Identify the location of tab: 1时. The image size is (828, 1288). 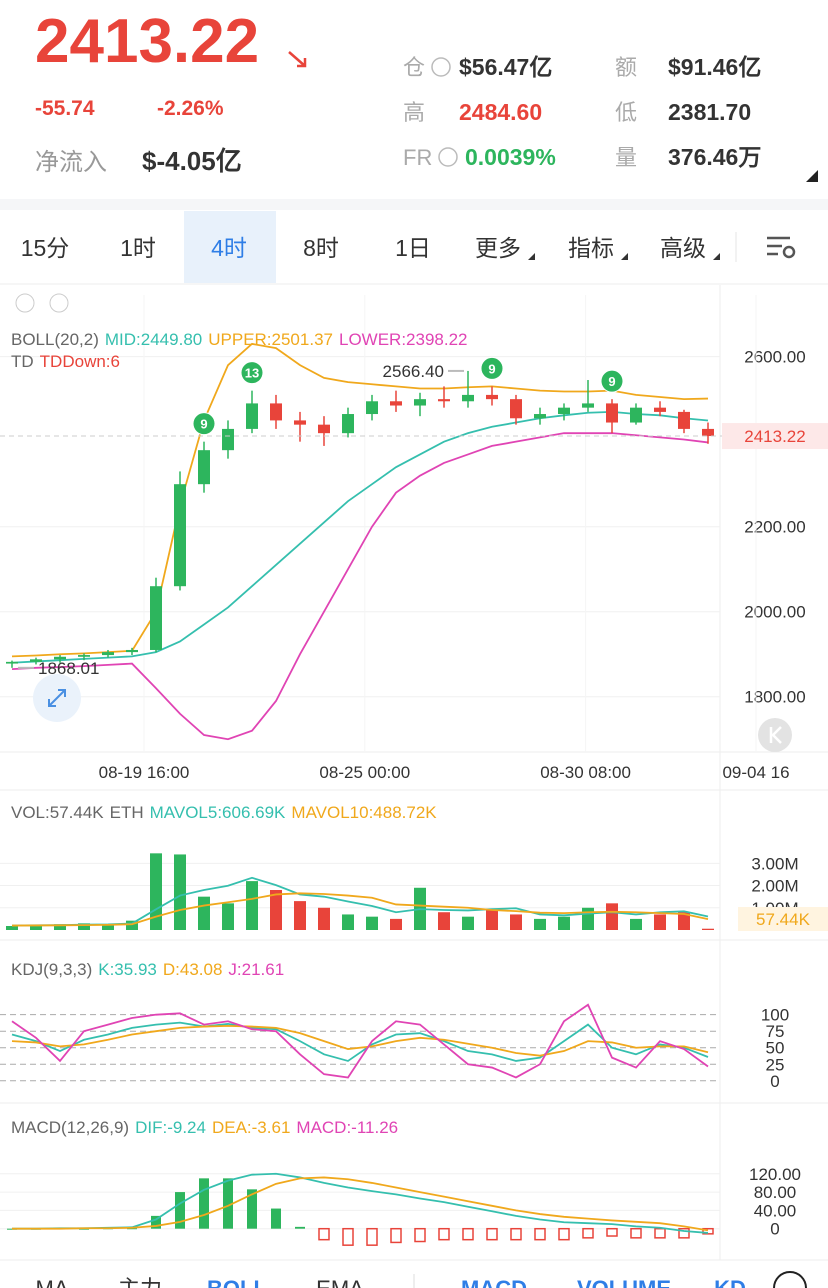
(138, 248).